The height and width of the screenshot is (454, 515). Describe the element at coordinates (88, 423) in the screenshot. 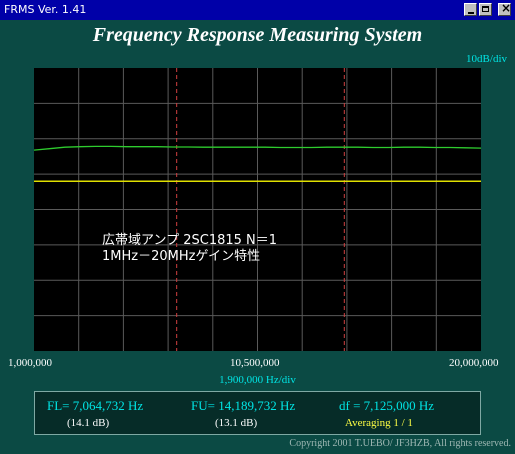

I see `fl-db-readout: (14.1 dB)` at that location.